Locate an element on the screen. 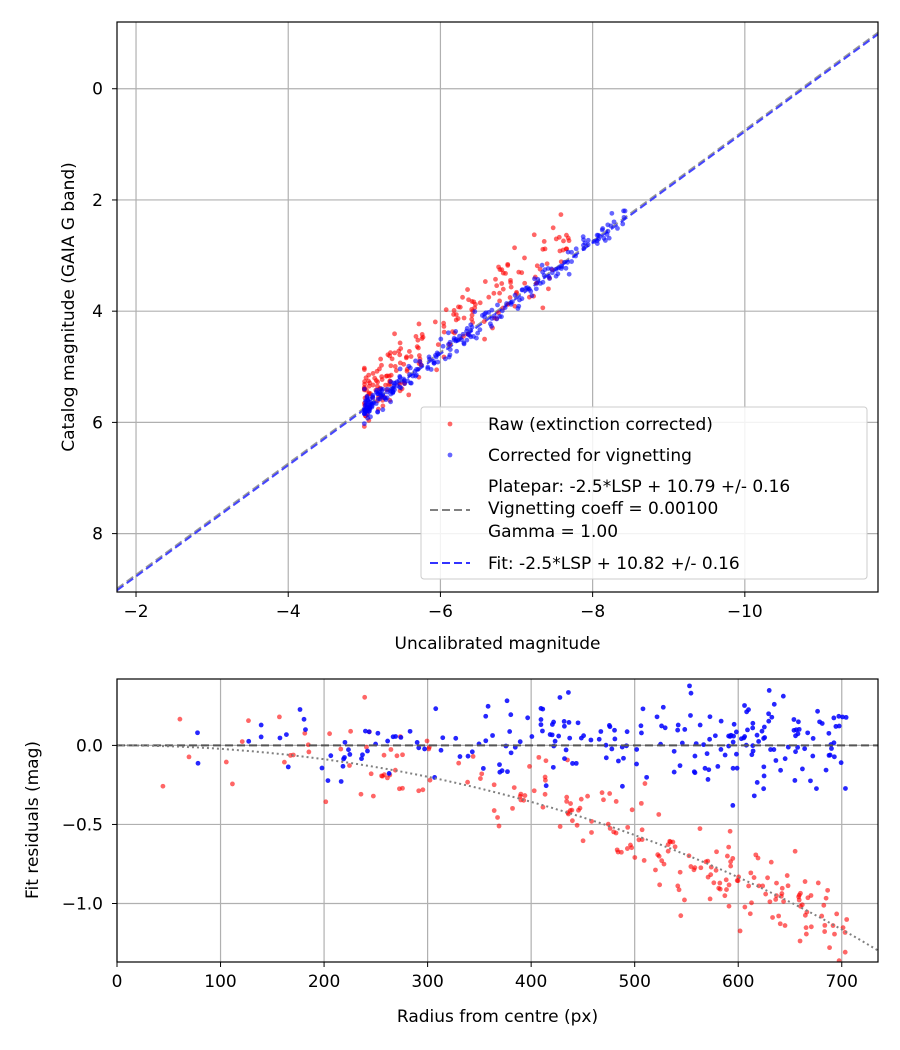 This screenshot has width=900, height=1050. top-corrected-points is located at coordinates (494, 317).